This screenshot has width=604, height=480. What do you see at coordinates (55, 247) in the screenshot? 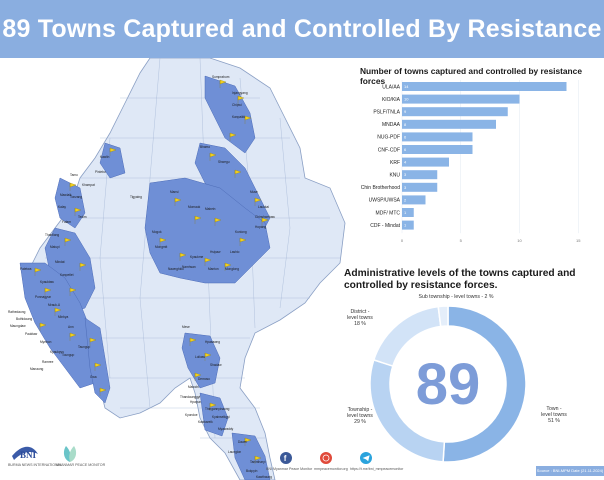
I see `town-label: Matupi` at bounding box center [55, 247].